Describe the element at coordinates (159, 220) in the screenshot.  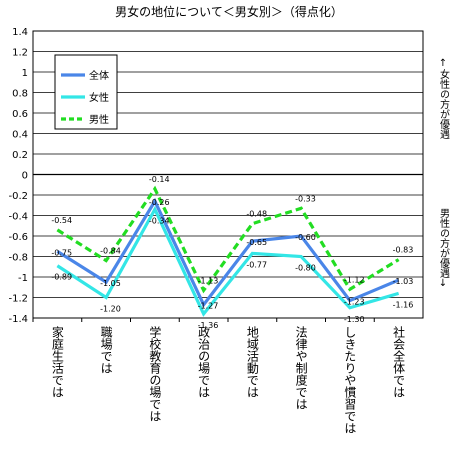
I see `data-label: -0.34` at that location.